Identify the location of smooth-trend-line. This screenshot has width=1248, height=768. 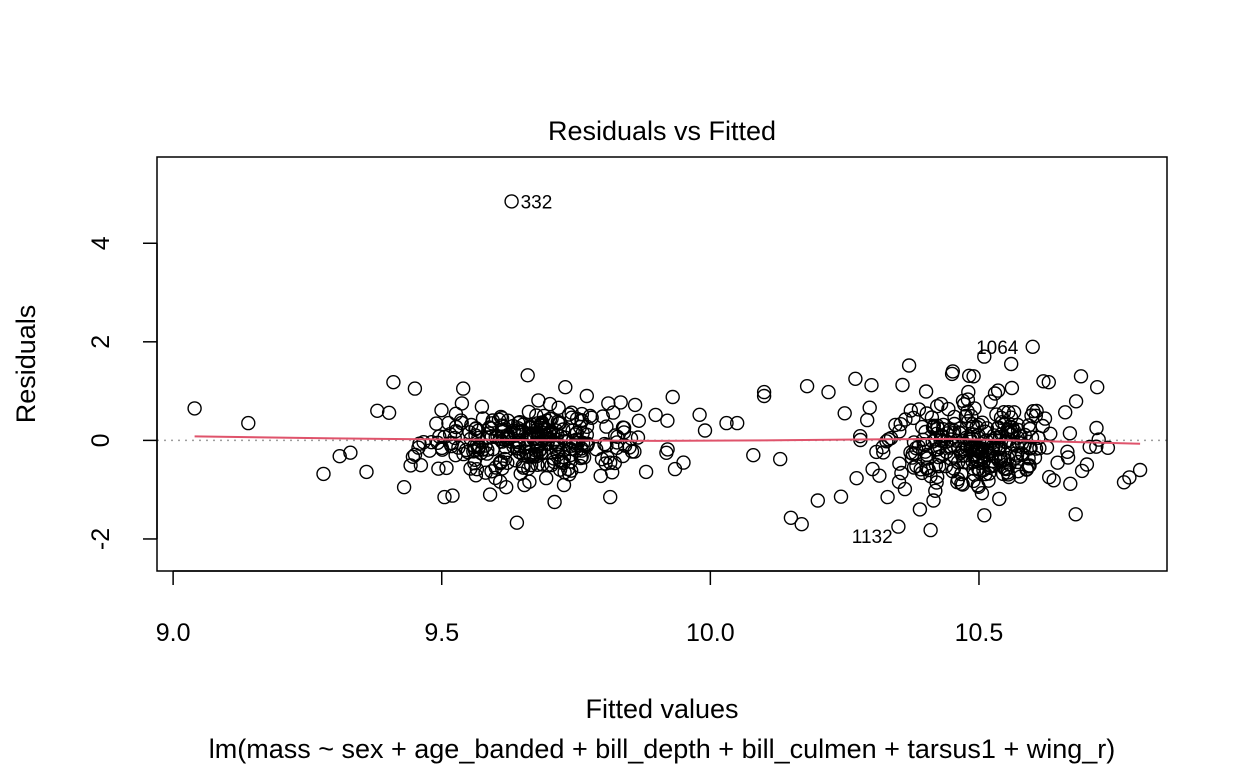
(667, 440).